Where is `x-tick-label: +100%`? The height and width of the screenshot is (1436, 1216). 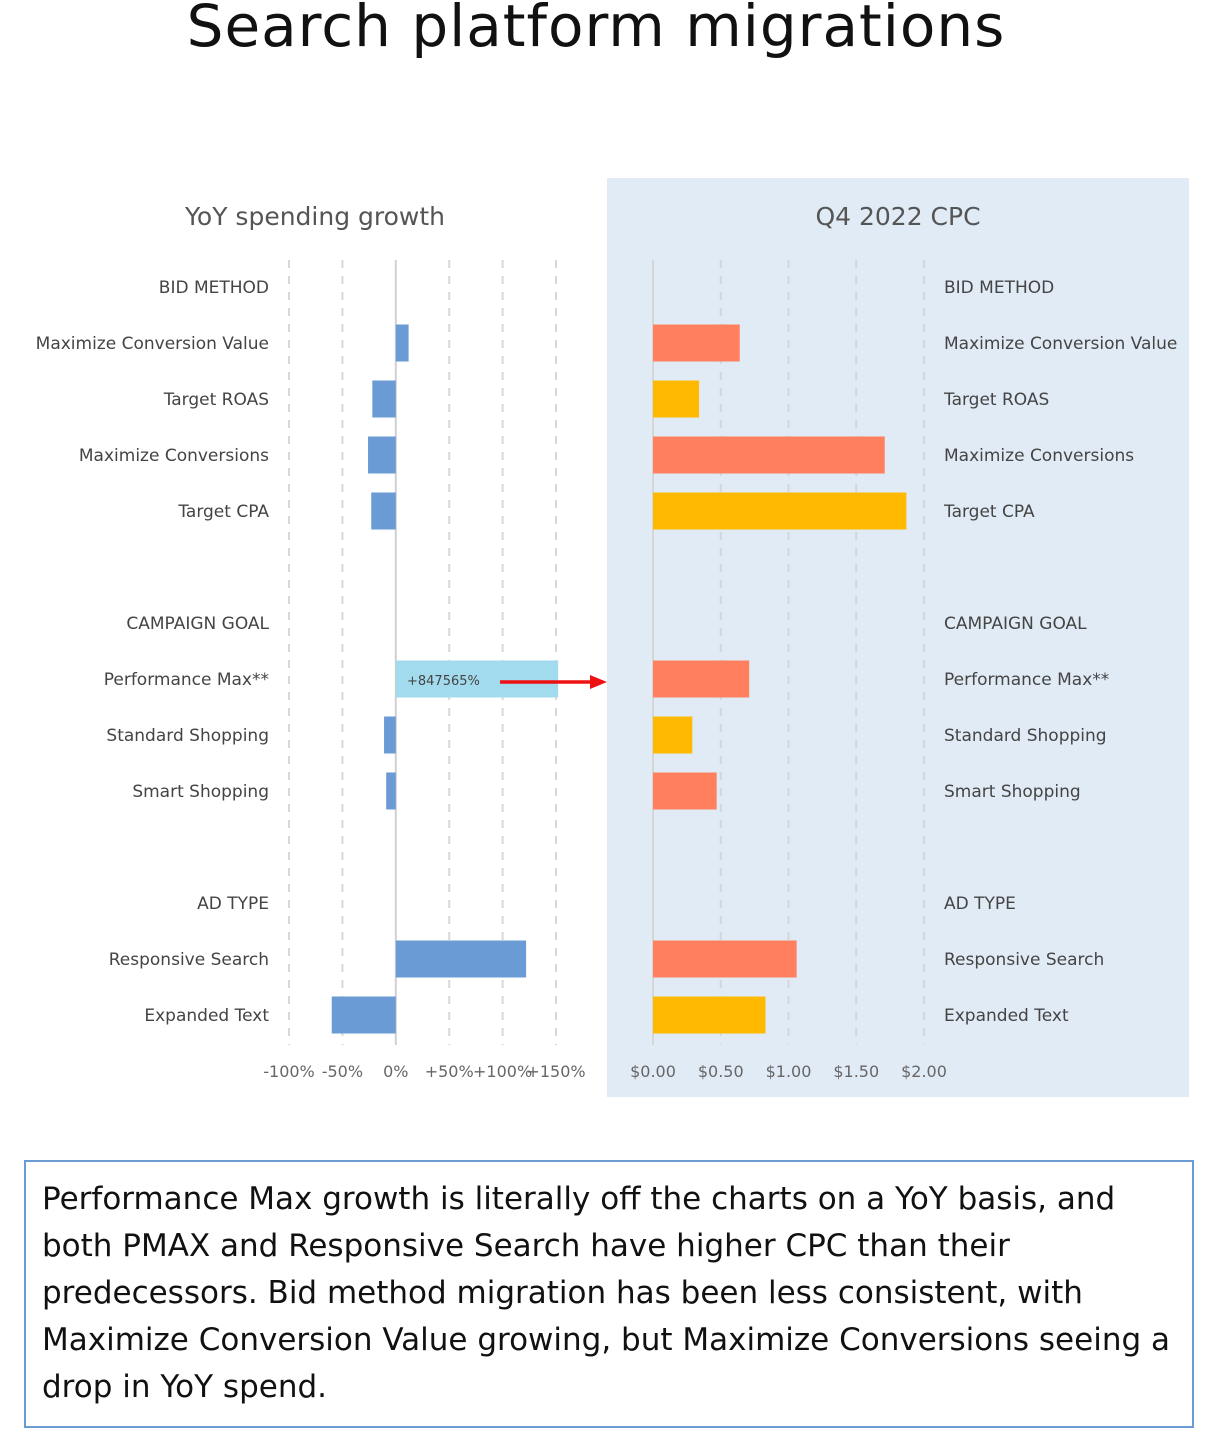
x-tick-label: +100% is located at coordinates (502, 1071).